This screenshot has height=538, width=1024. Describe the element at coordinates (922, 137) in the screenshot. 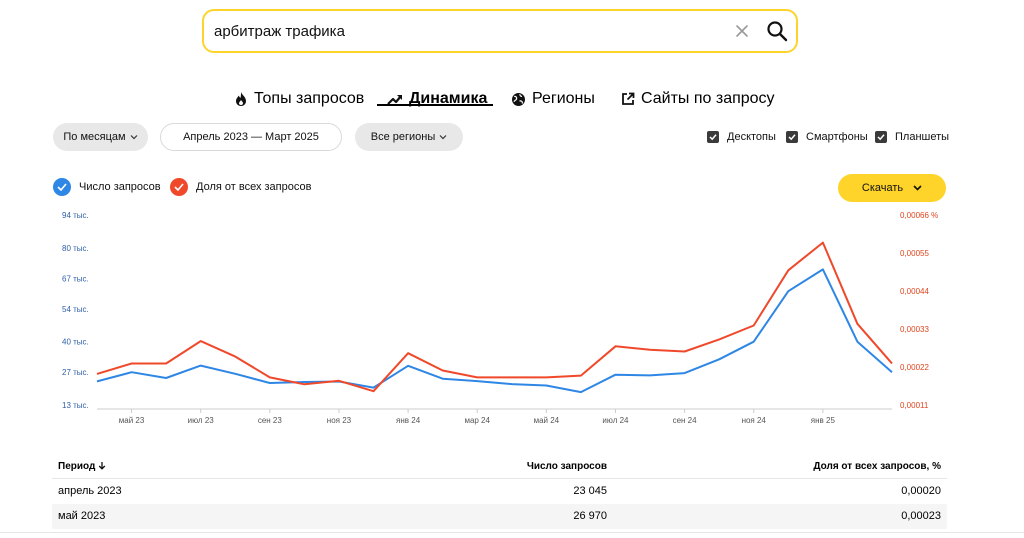

I see `checkbox-tablets-label: Планшеты` at that location.